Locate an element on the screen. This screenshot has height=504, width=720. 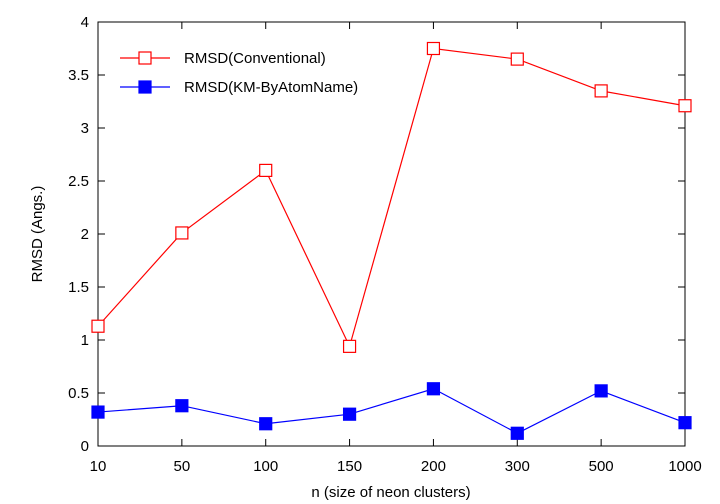
x-tick-label: 300 is located at coordinates (517, 466).